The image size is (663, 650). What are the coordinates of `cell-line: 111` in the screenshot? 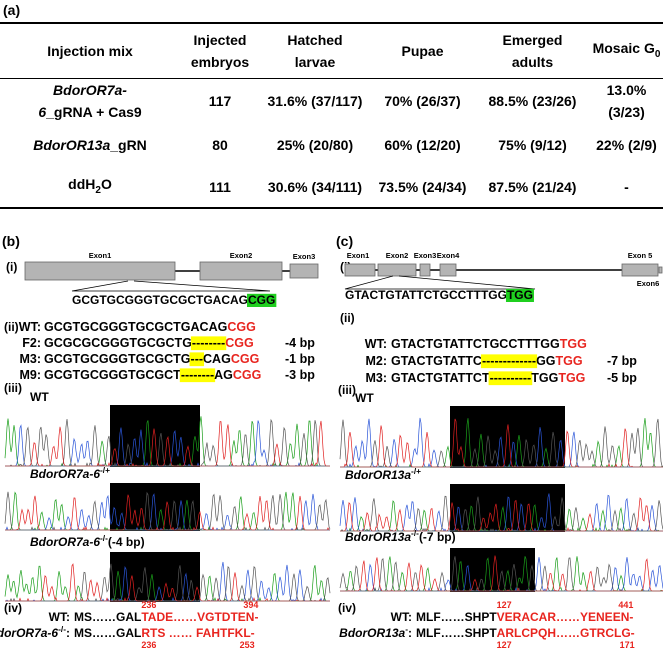 It's located at (220, 187).